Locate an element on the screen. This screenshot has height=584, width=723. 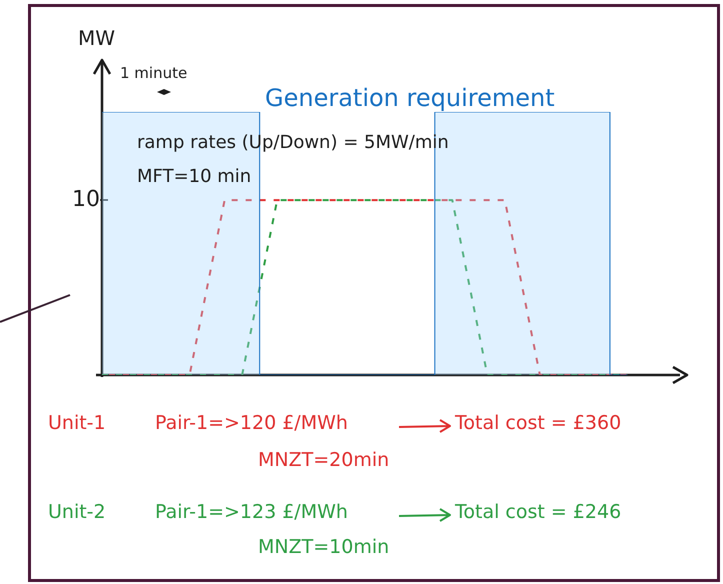
text: Unit-2 is located at coordinates (77, 512).